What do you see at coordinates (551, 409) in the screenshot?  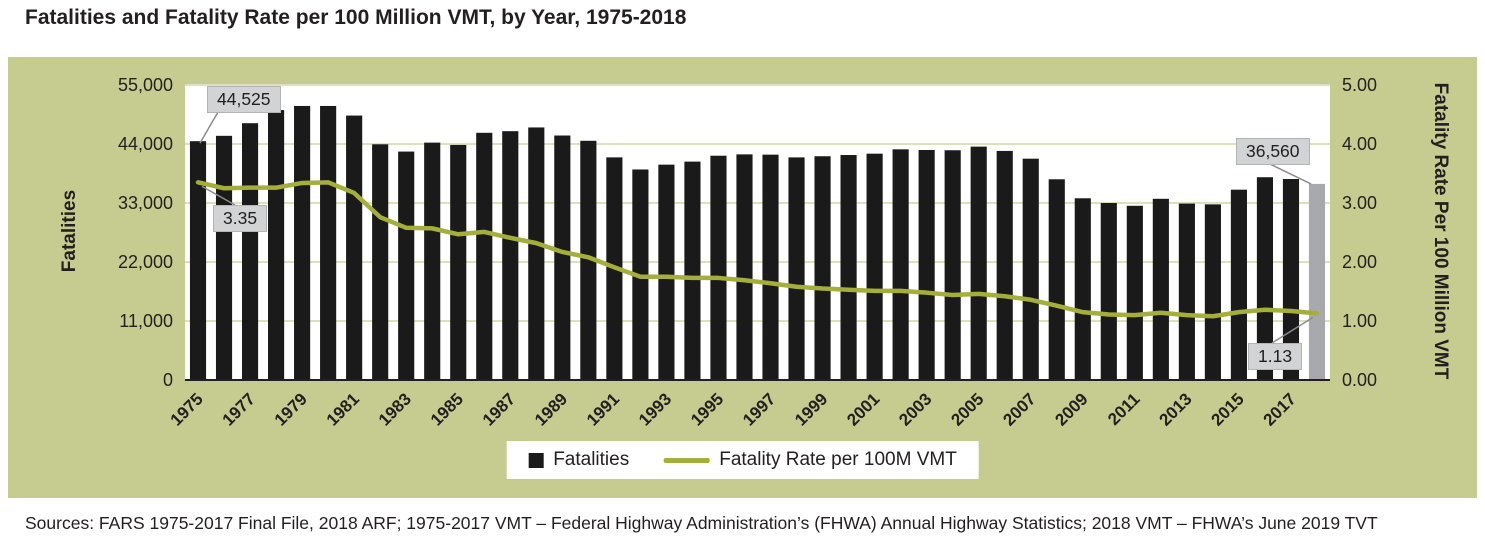 I see `svg-text: 1989` at bounding box center [551, 409].